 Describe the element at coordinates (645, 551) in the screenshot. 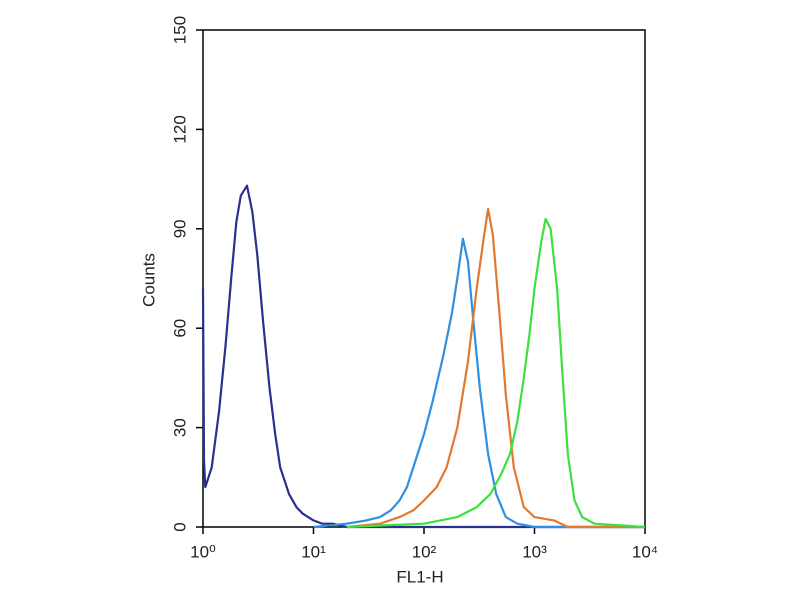

I see `x-tick-label: 10⁴` at that location.